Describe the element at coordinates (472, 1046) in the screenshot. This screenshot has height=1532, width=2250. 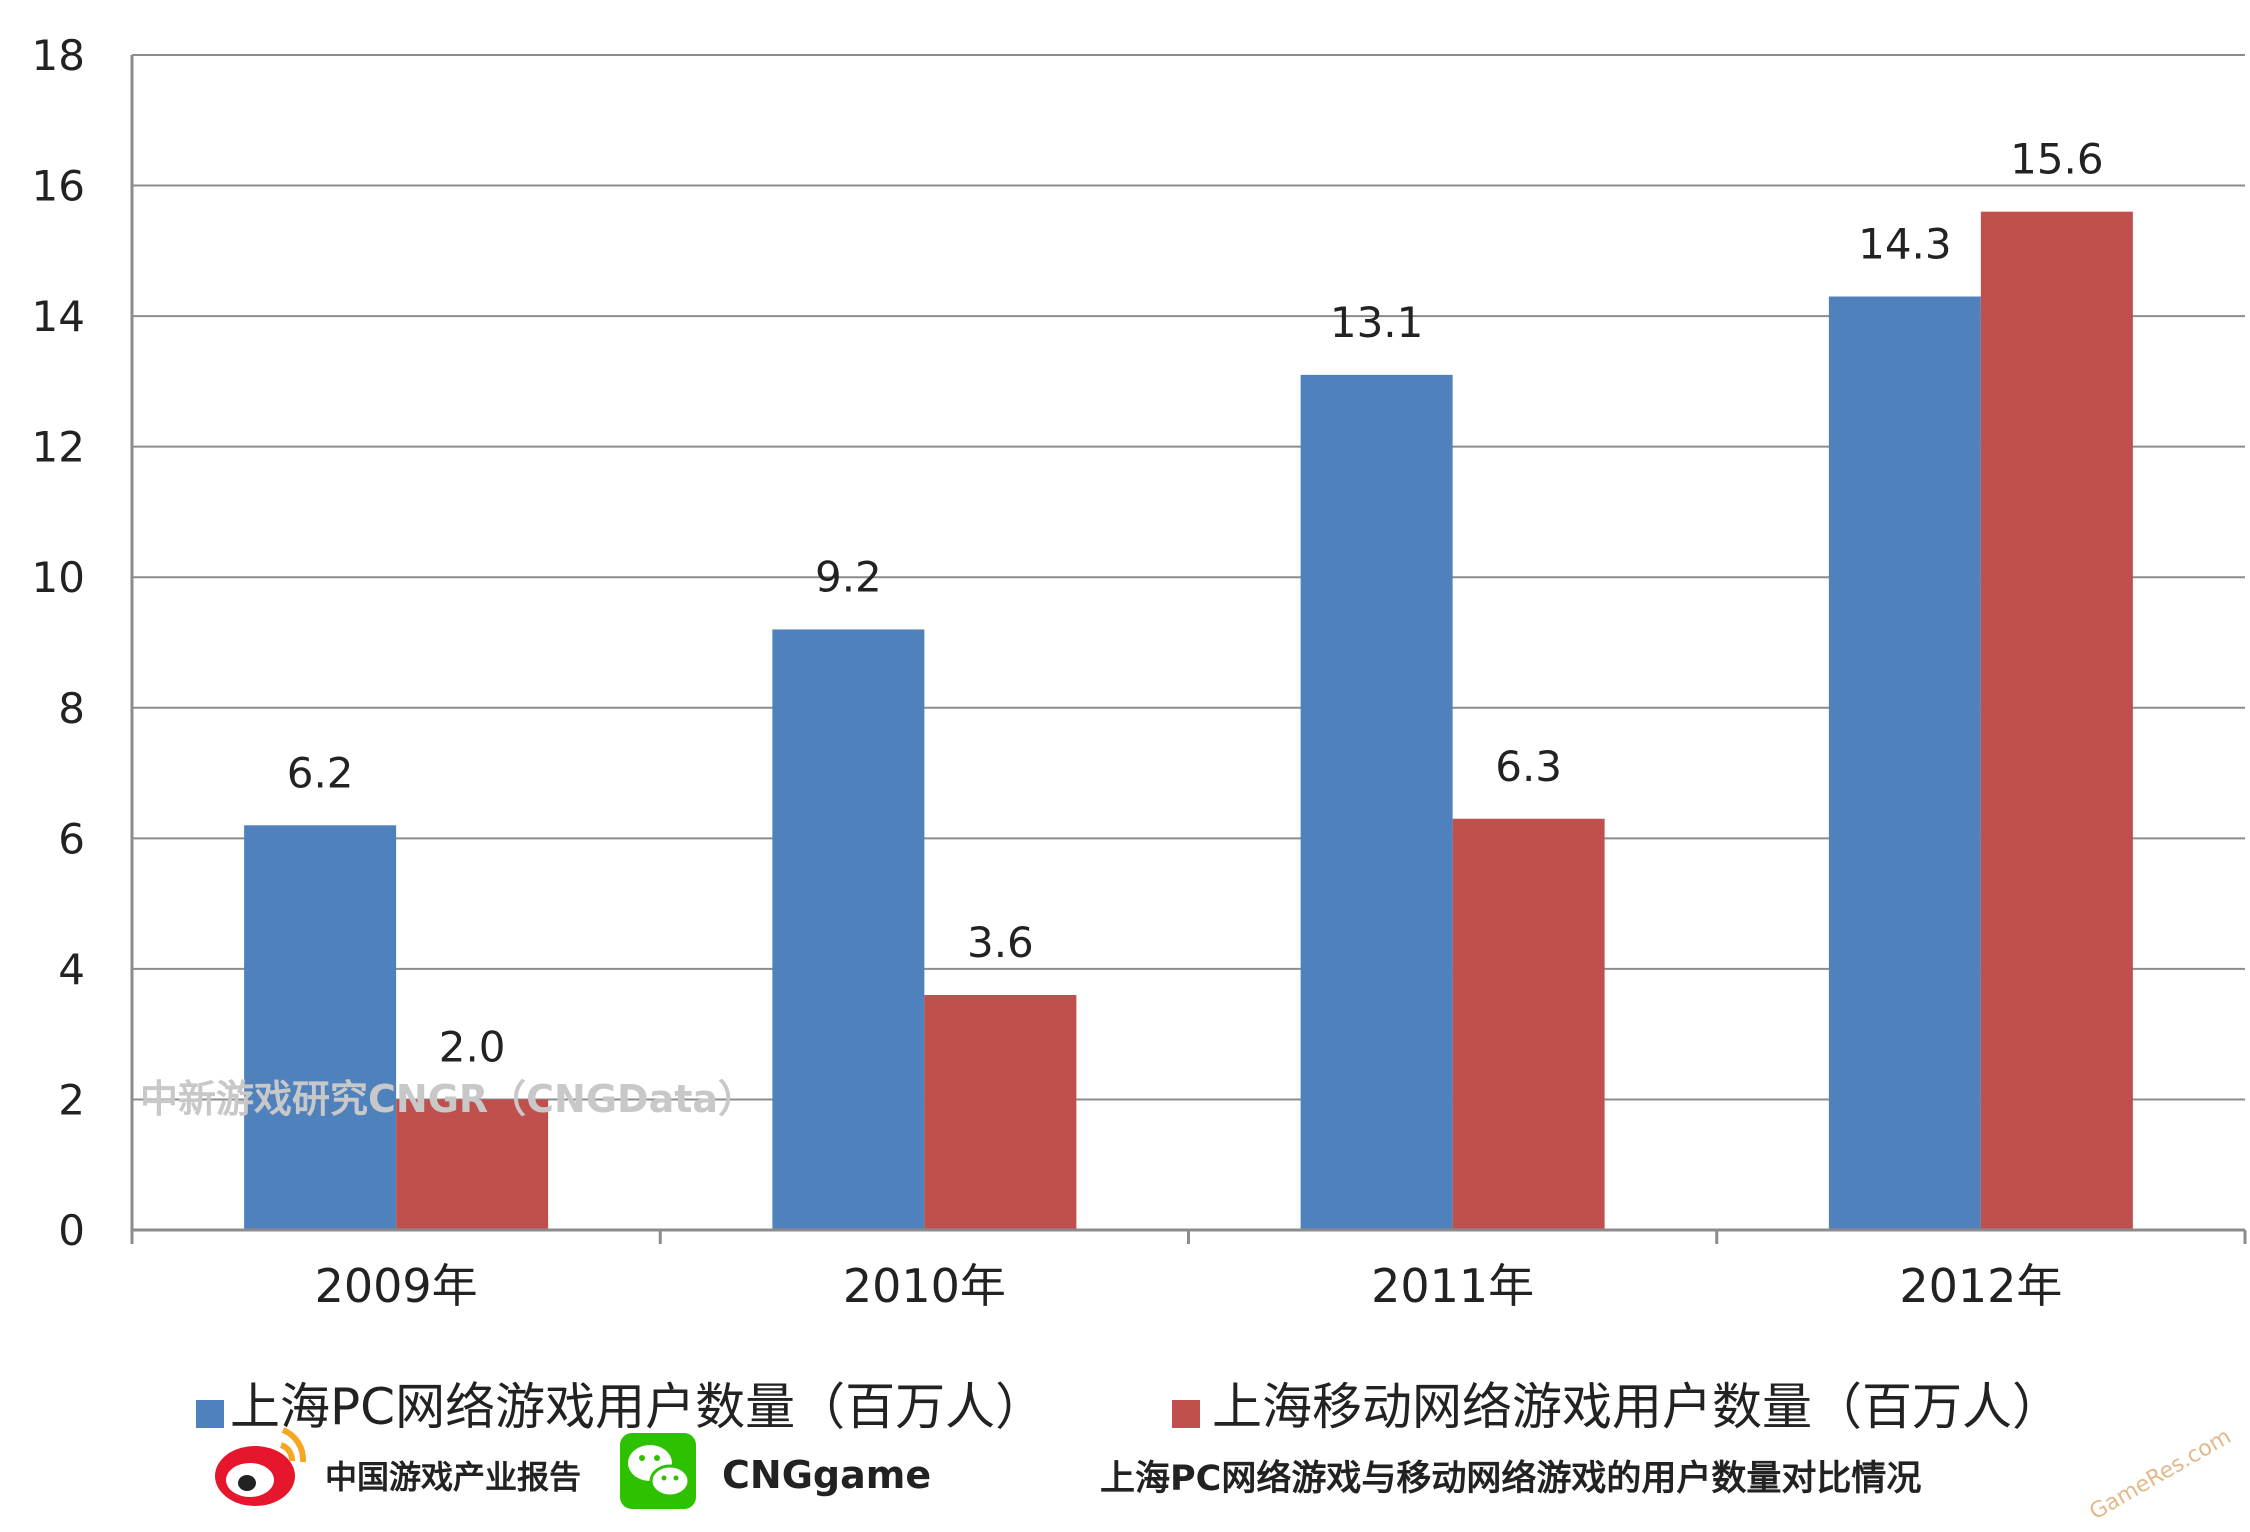
I see `data-label: 2.0` at that location.